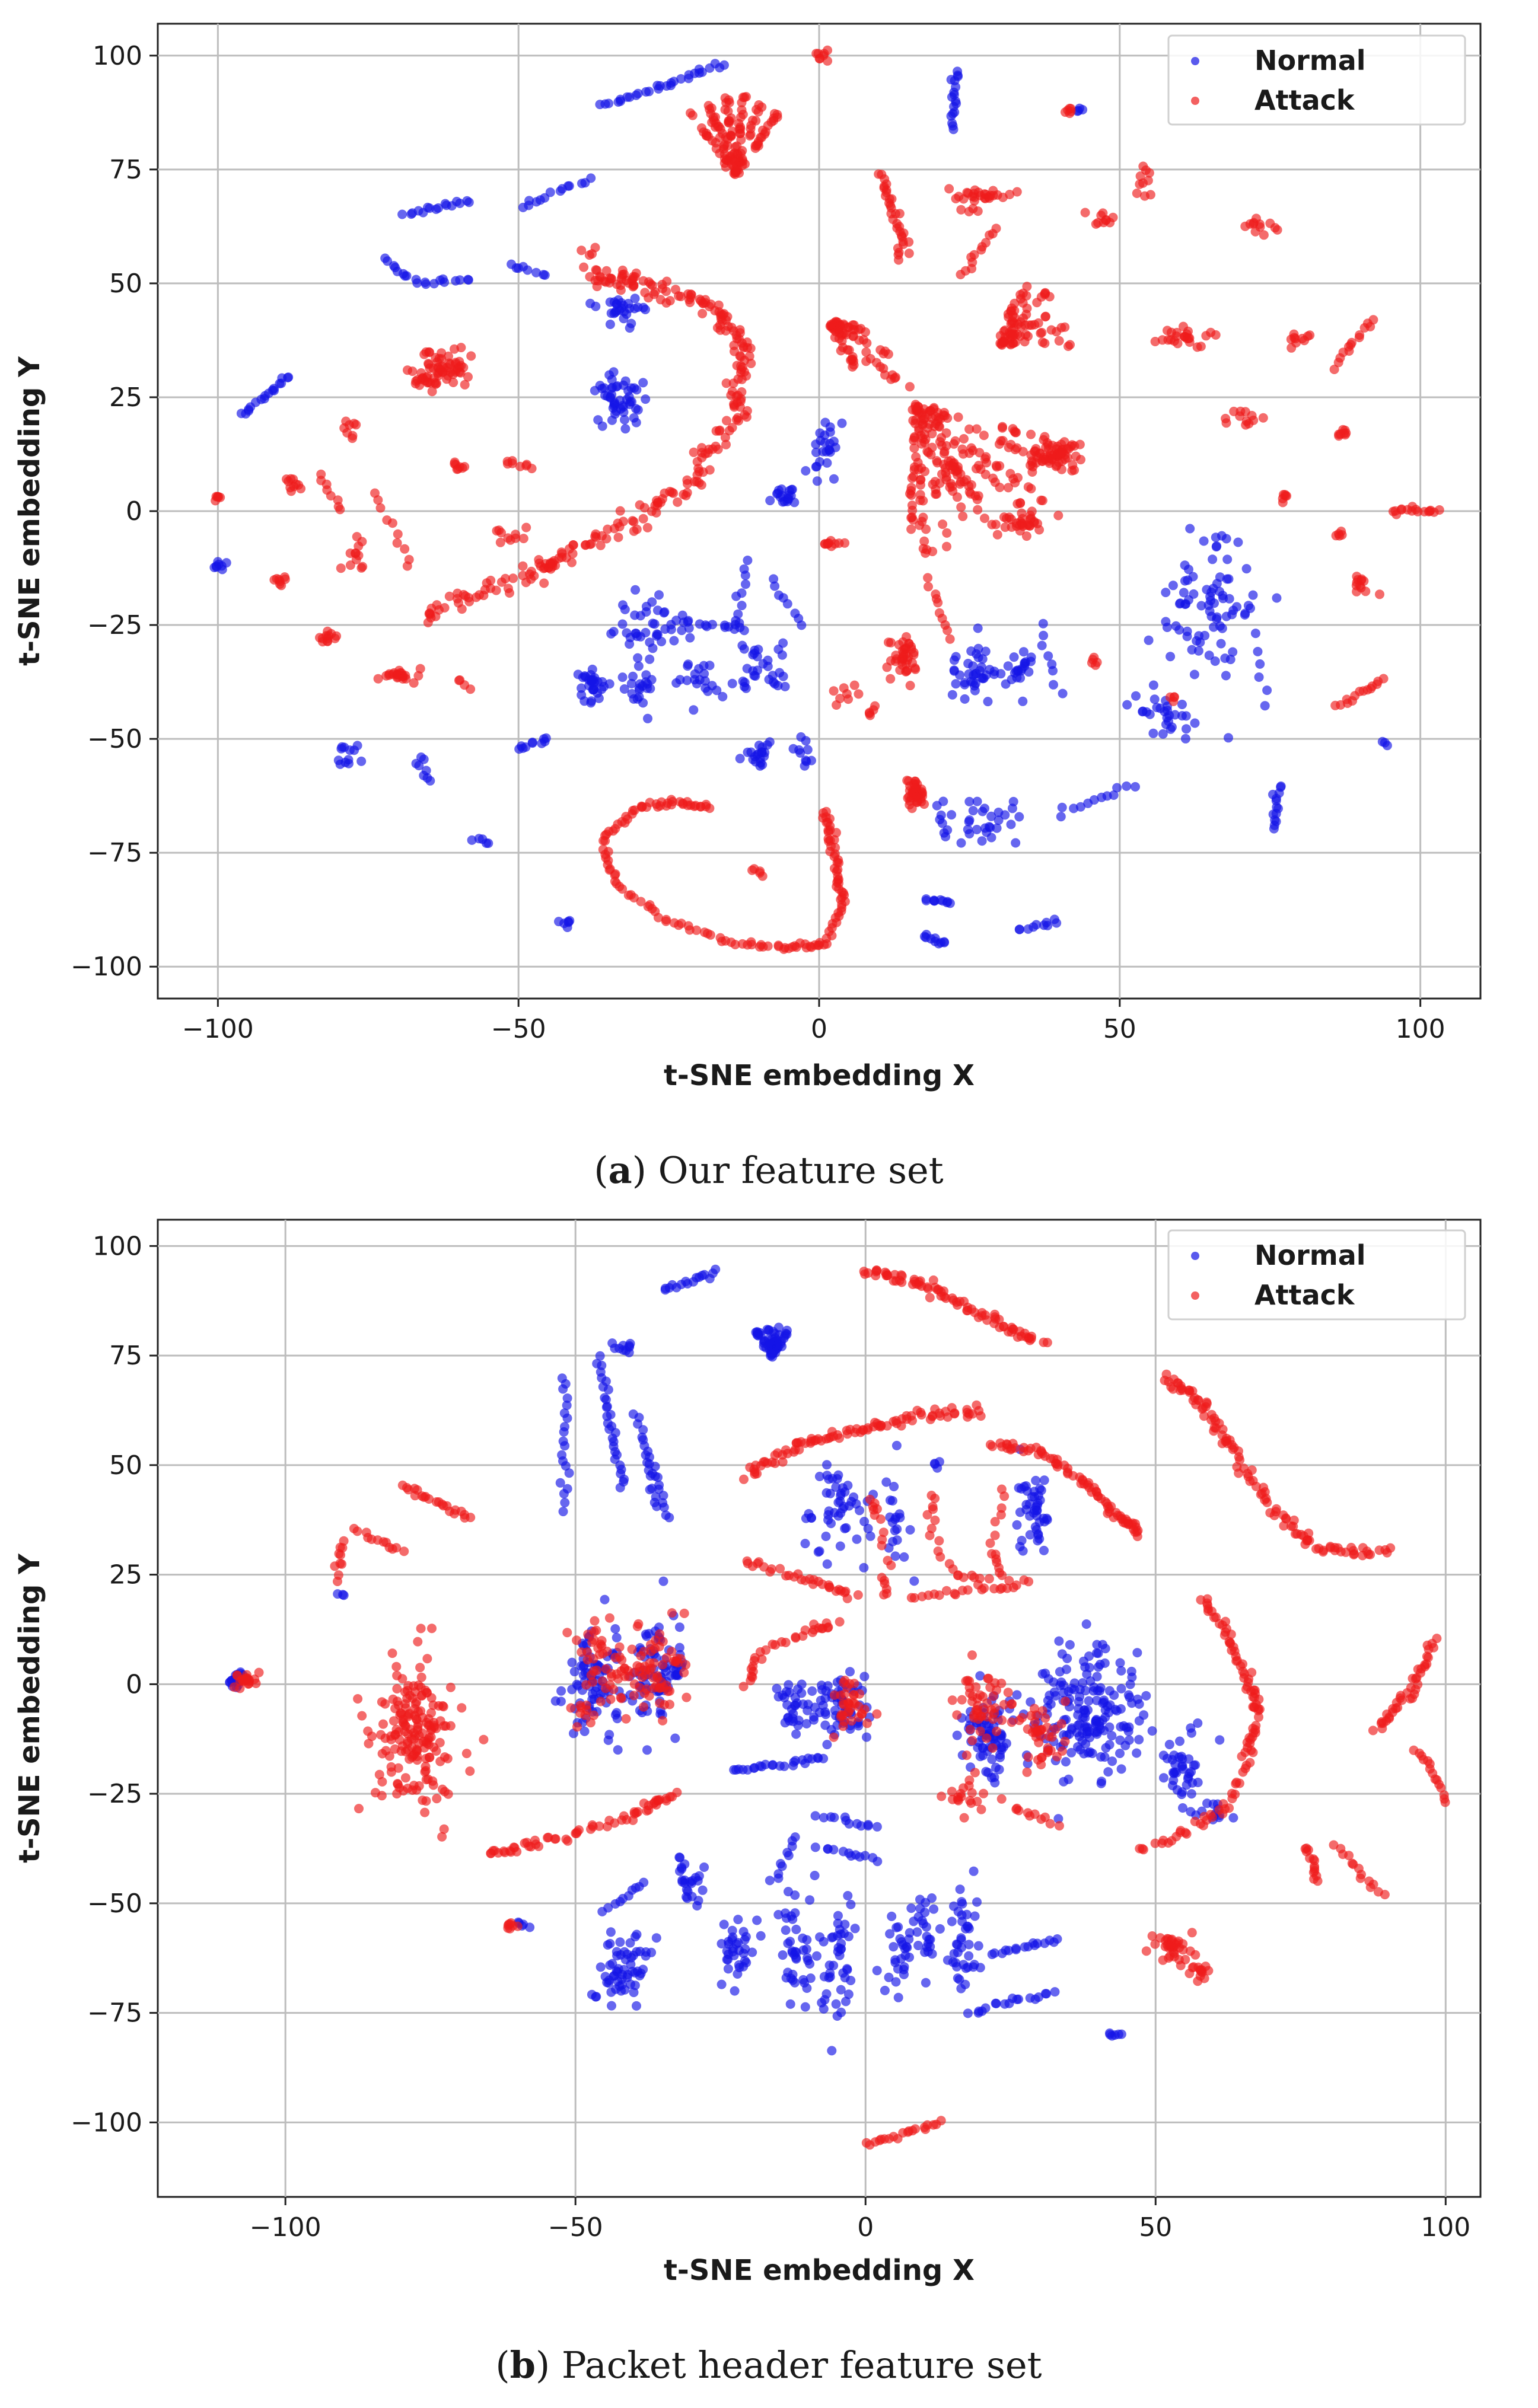 The image size is (1538, 2408). Describe the element at coordinates (125, 284) in the screenshot. I see `y-tick-label-a: 50` at that location.